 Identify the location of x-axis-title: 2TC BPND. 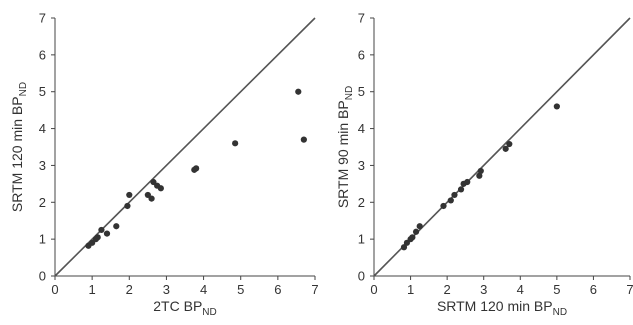
(184, 308).